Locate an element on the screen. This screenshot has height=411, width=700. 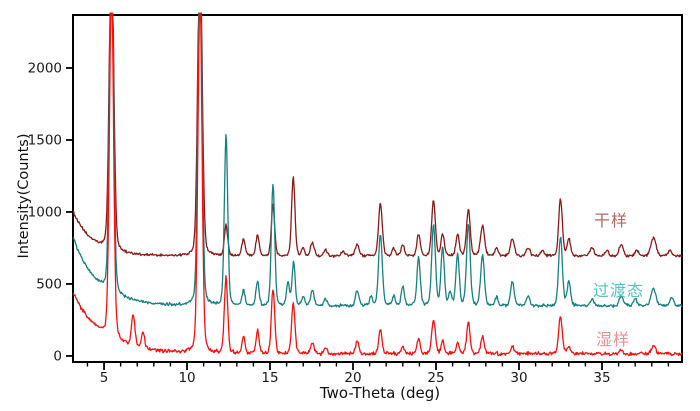
x-tick-label: 30 is located at coordinates (518, 378).